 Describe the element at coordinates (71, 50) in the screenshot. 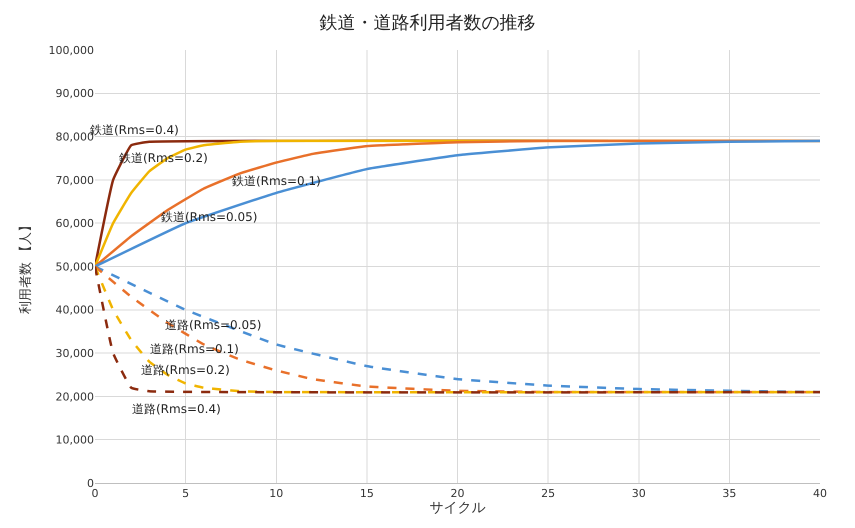

I see `y-tick-label: 100,000` at that location.